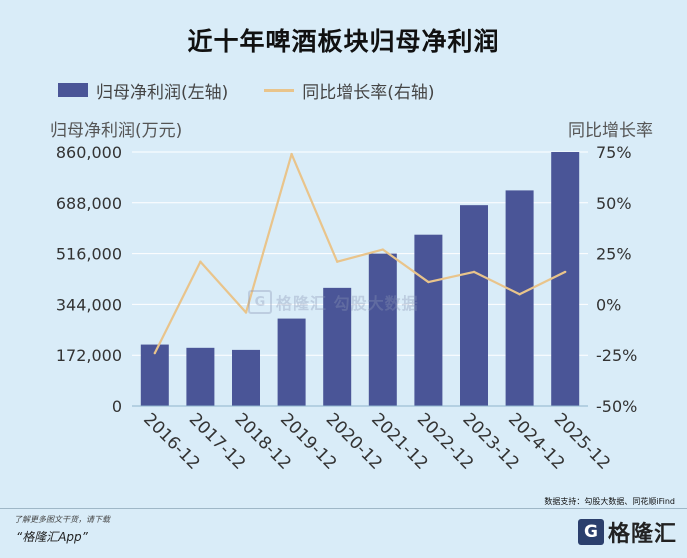 The image size is (687, 558). What do you see at coordinates (590, 532) in the screenshot?
I see `brand-logo-icon: G` at bounding box center [590, 532].